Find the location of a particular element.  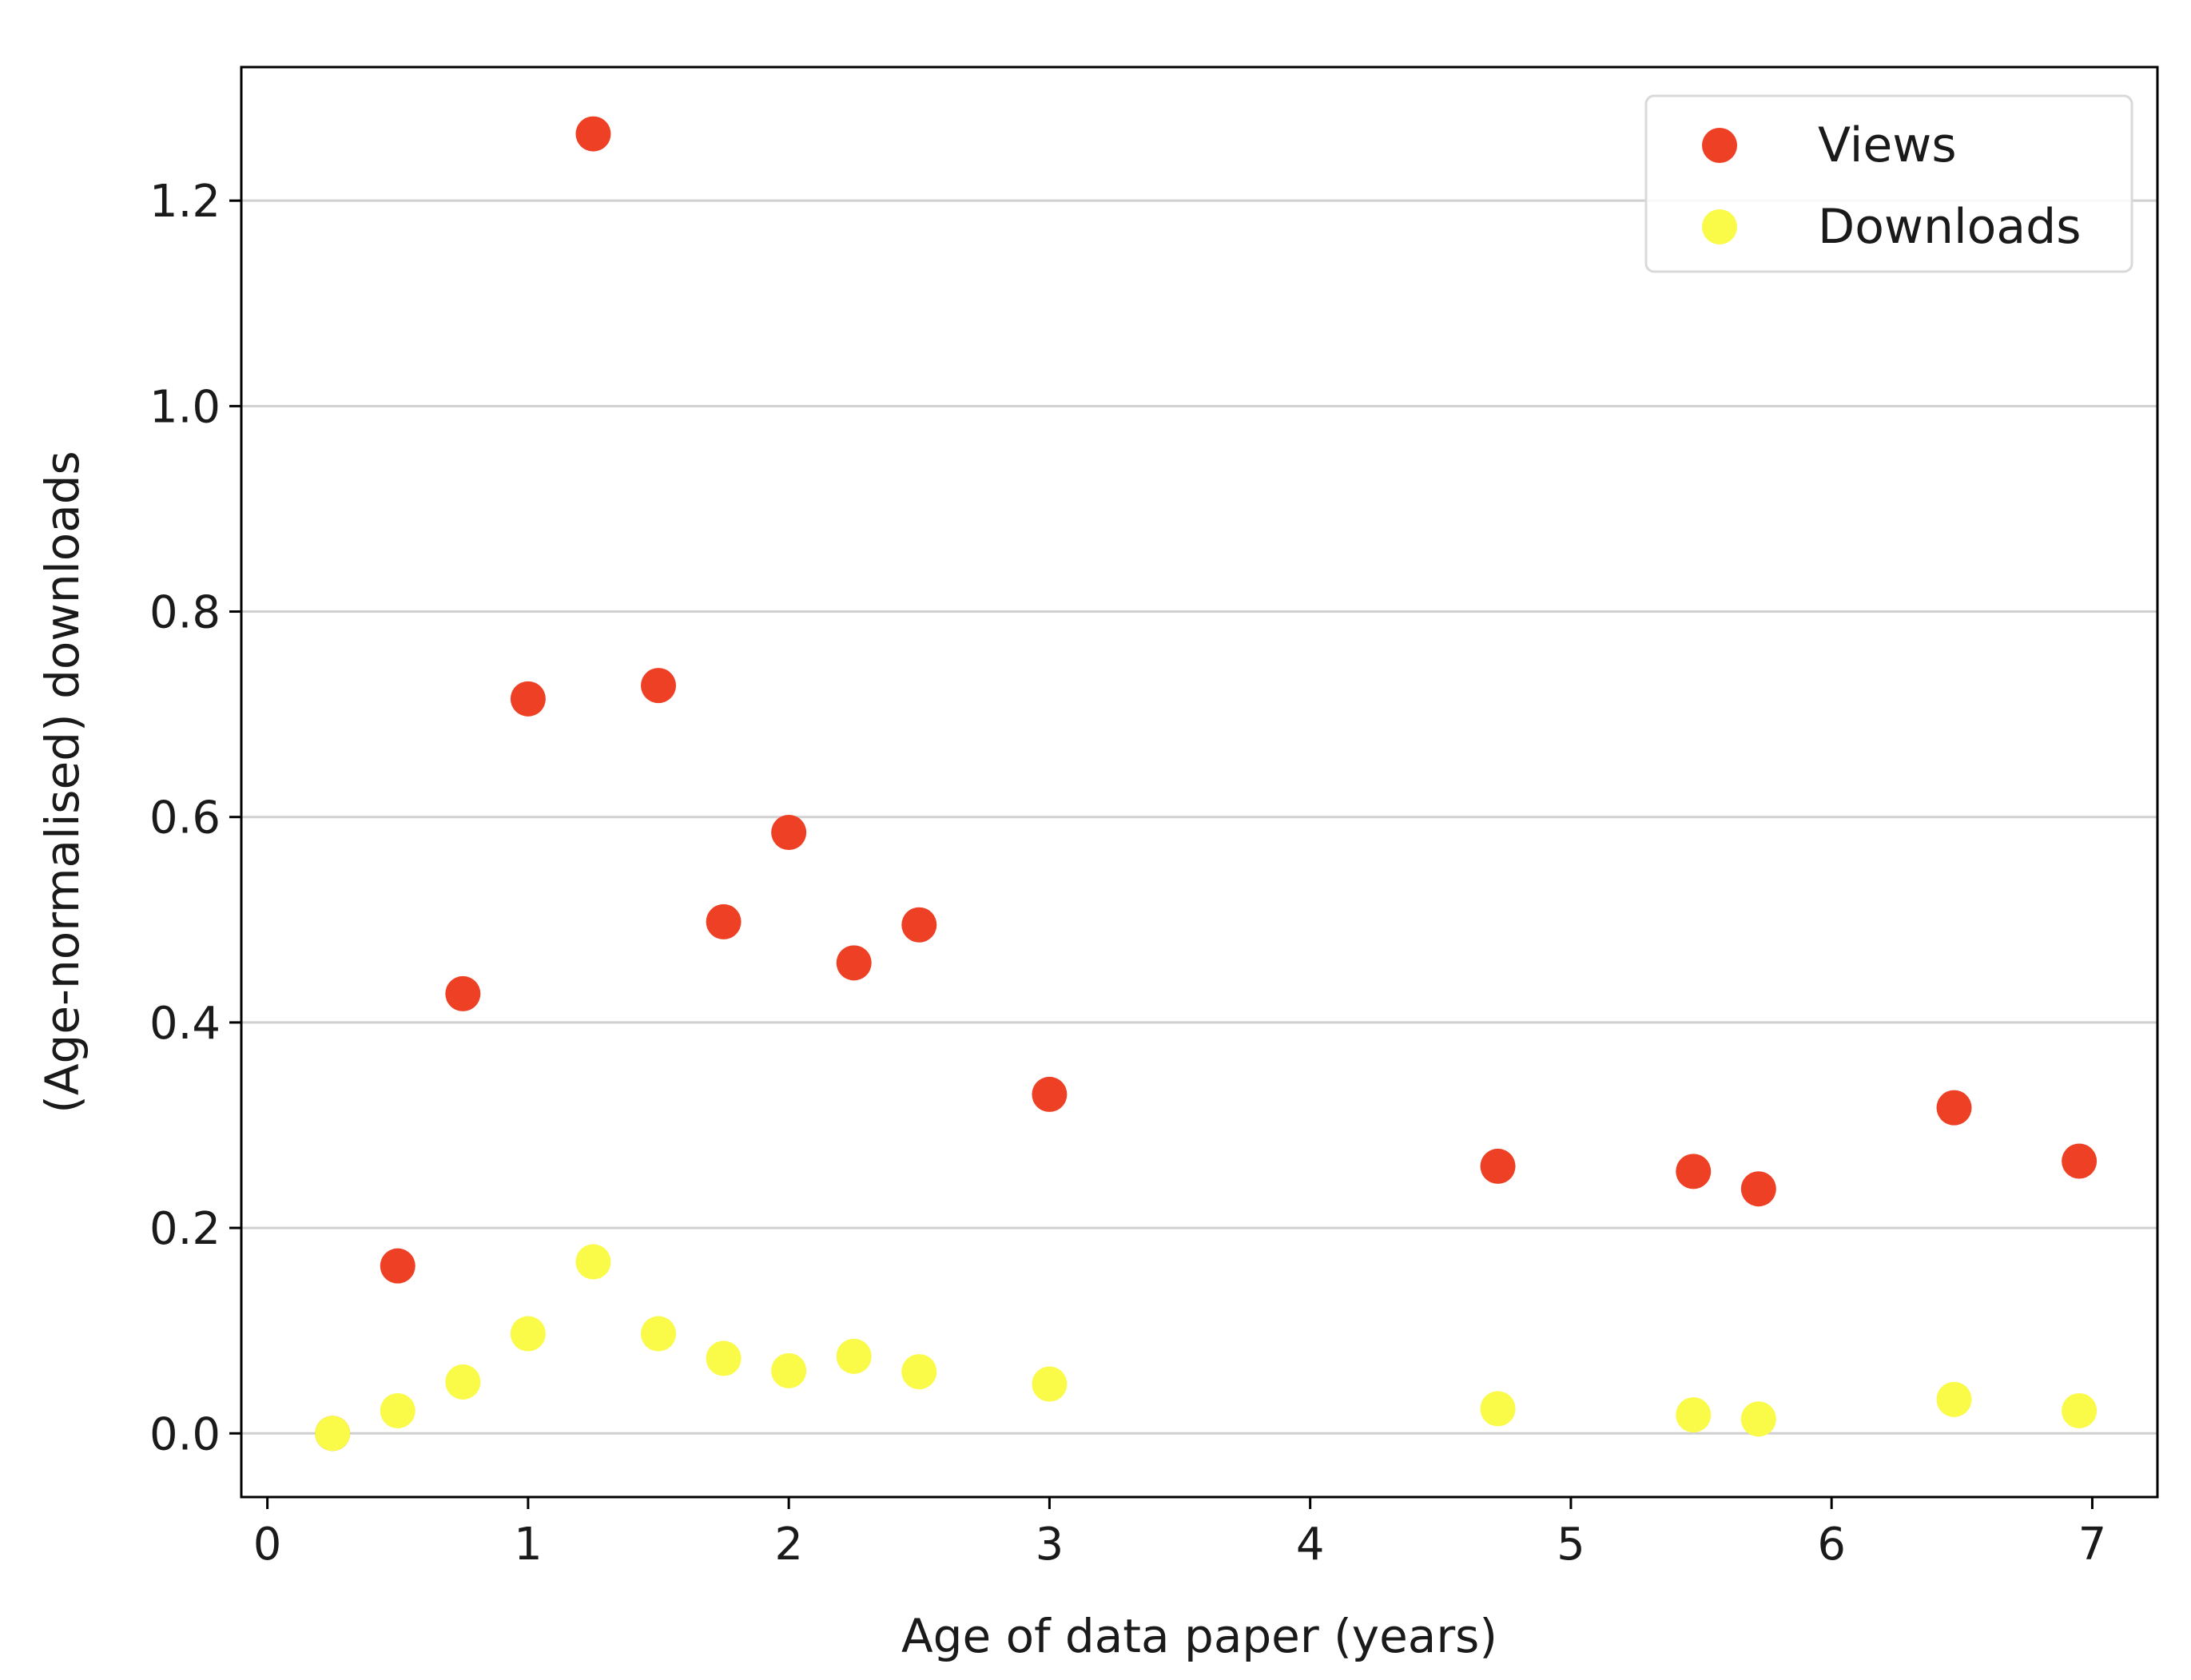

legend-marker-downloads is located at coordinates (1719, 226).